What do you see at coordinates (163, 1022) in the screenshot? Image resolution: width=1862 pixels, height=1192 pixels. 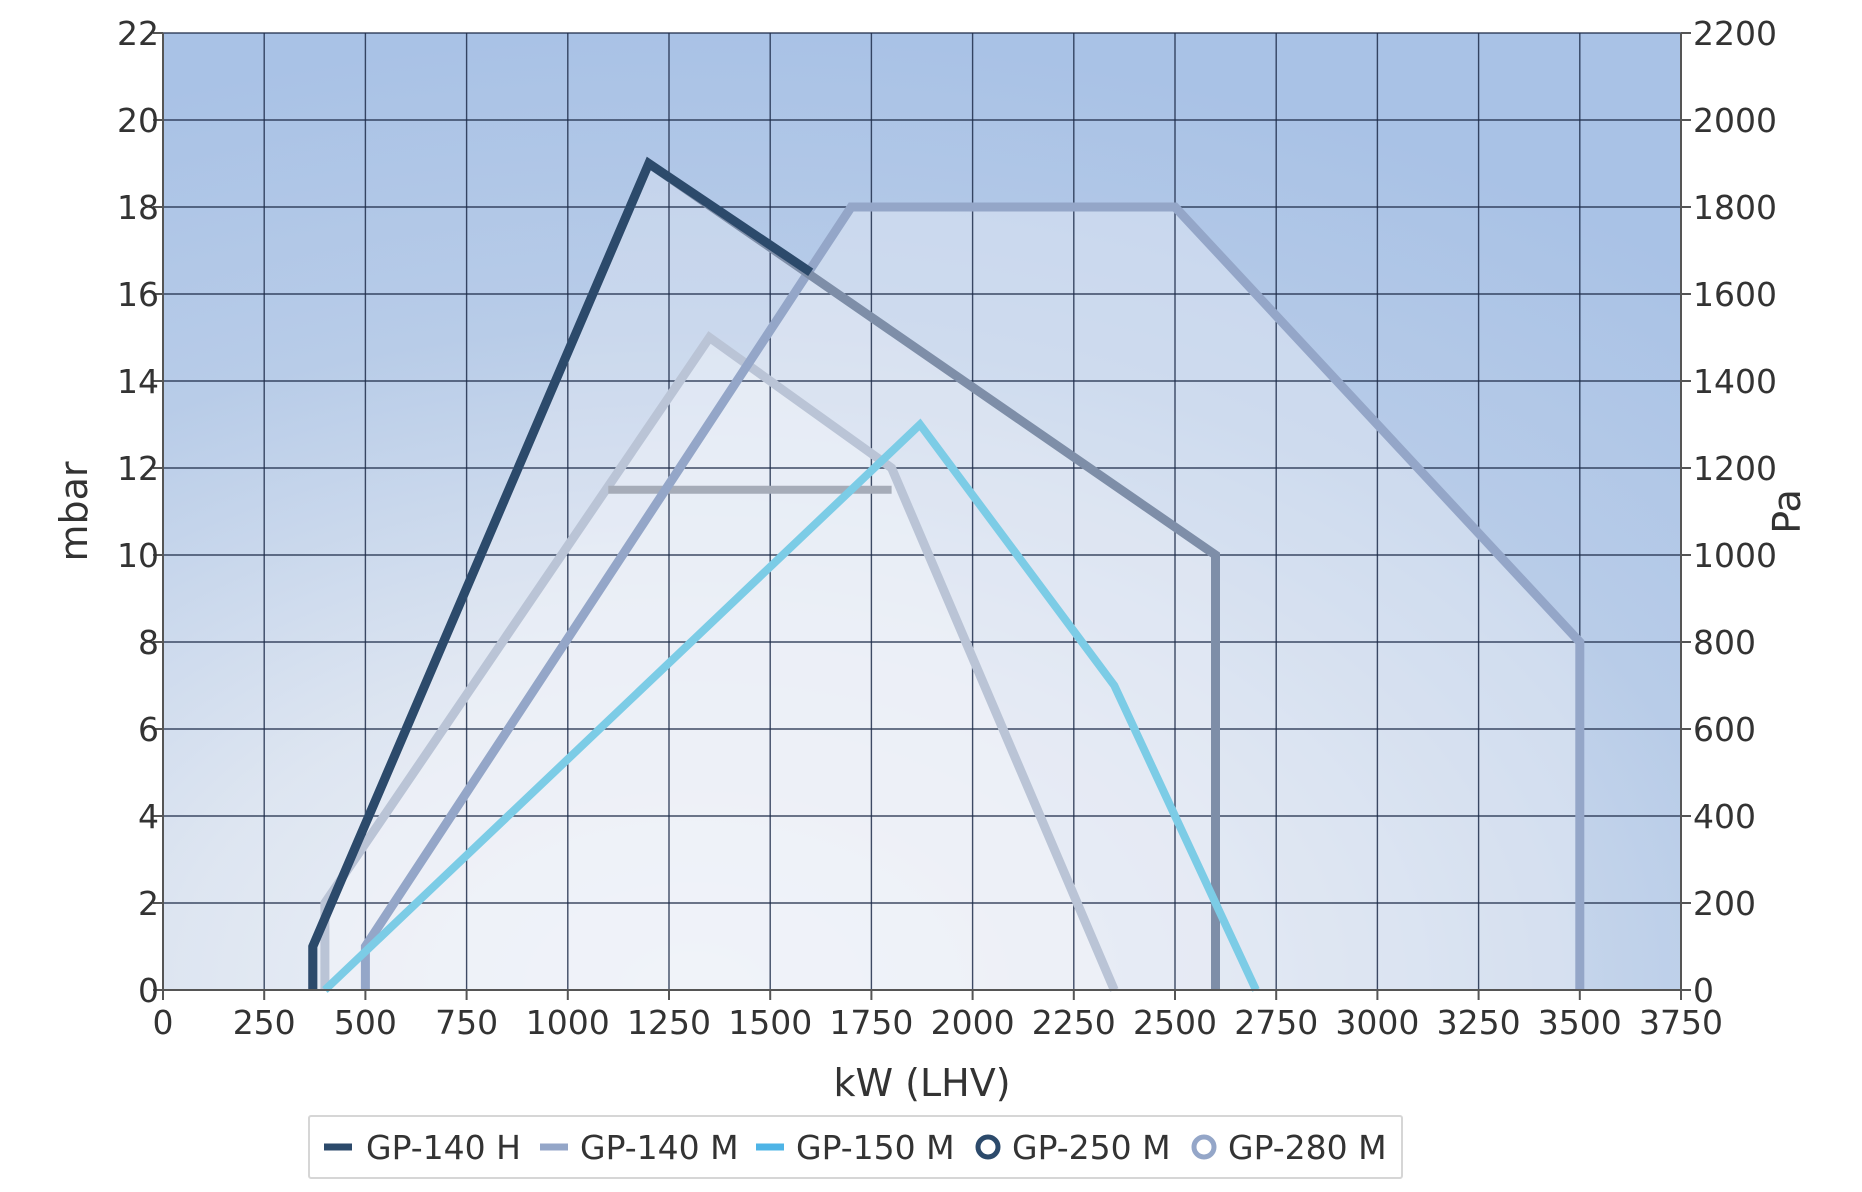 I see `x-tick-label: 0` at bounding box center [163, 1022].